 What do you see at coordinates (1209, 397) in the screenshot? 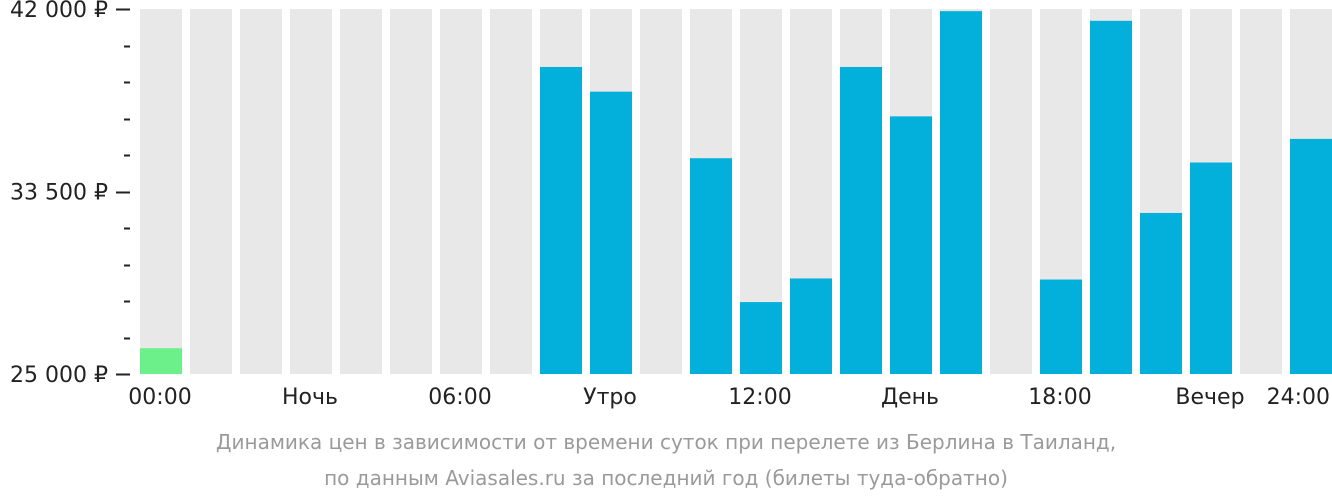
I see `x-tick-label: Вечер` at bounding box center [1209, 397].